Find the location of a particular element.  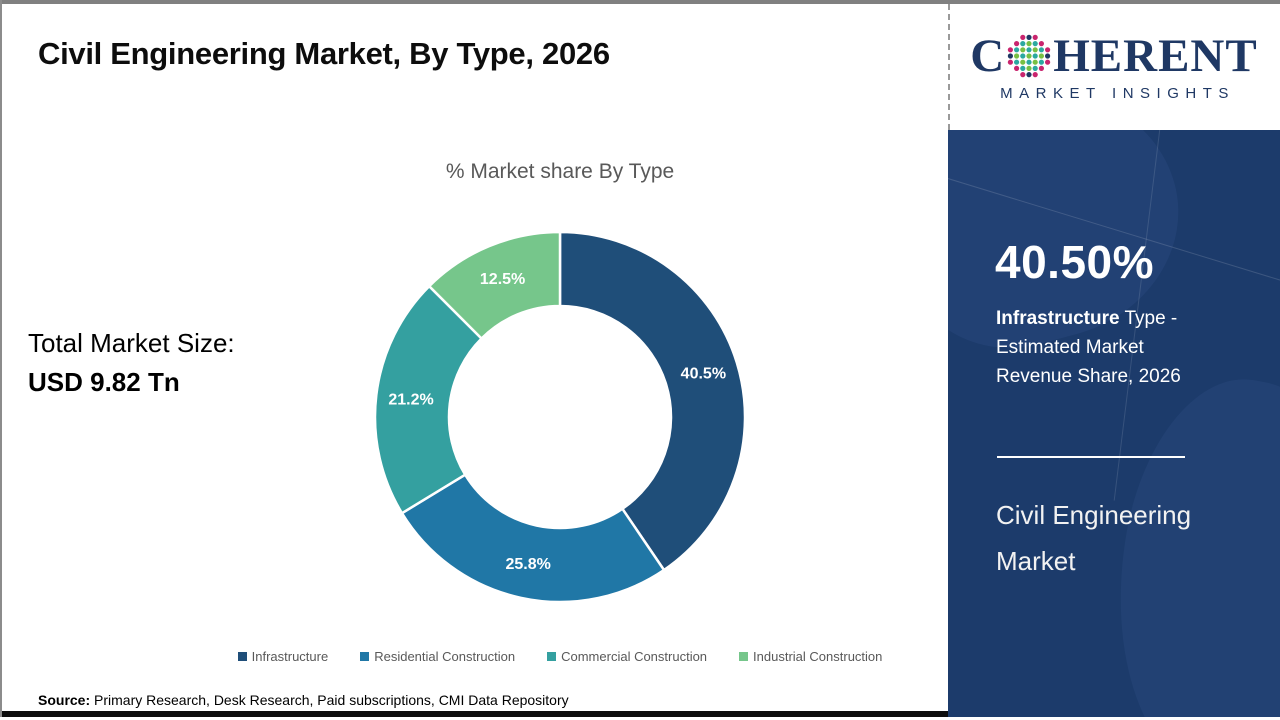

brand-logo: C HERENT MARKET INSIGHTS is located at coordinates (1113, 67).